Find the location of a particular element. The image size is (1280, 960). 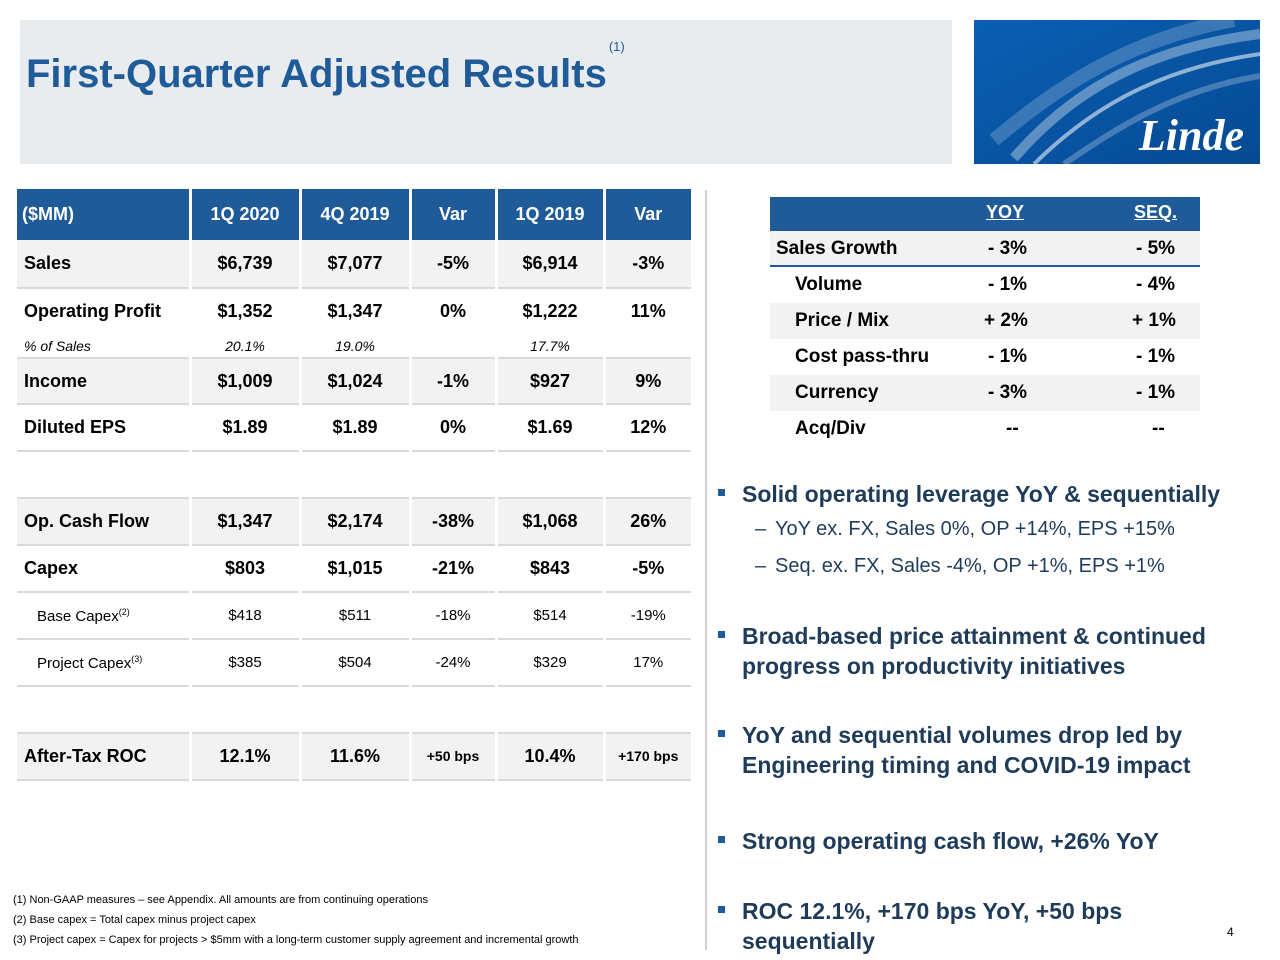

table-cell: 10.4% is located at coordinates (551, 757).